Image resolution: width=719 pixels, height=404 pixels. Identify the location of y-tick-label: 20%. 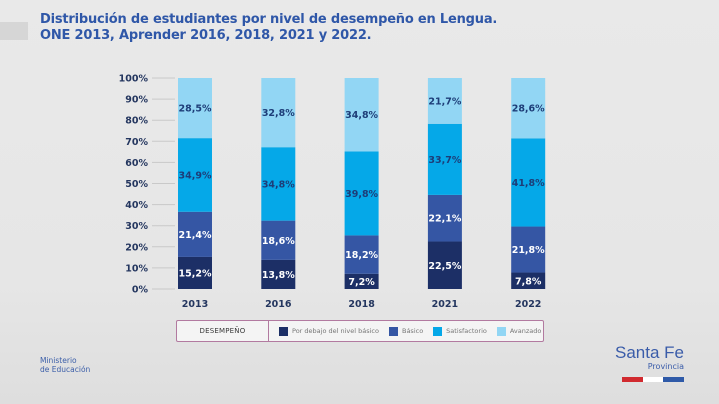
(136, 247).